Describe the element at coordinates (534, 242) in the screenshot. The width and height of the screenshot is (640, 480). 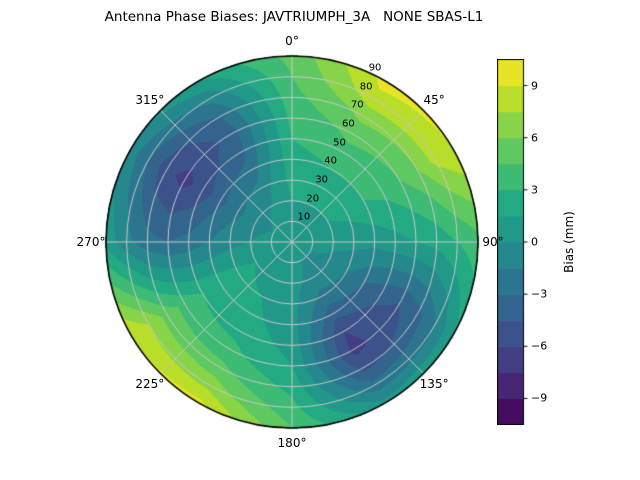
I see `colorbar-tick-label: 0` at that location.